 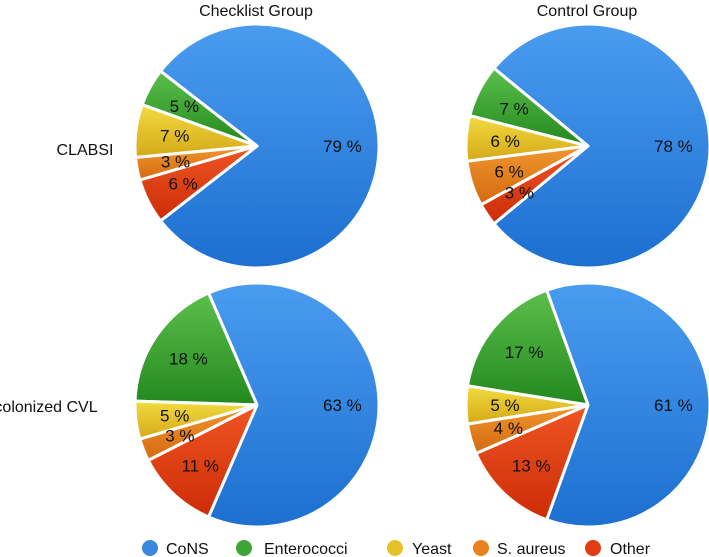 I want to click on legend-swatch-cons, so click(x=150, y=548).